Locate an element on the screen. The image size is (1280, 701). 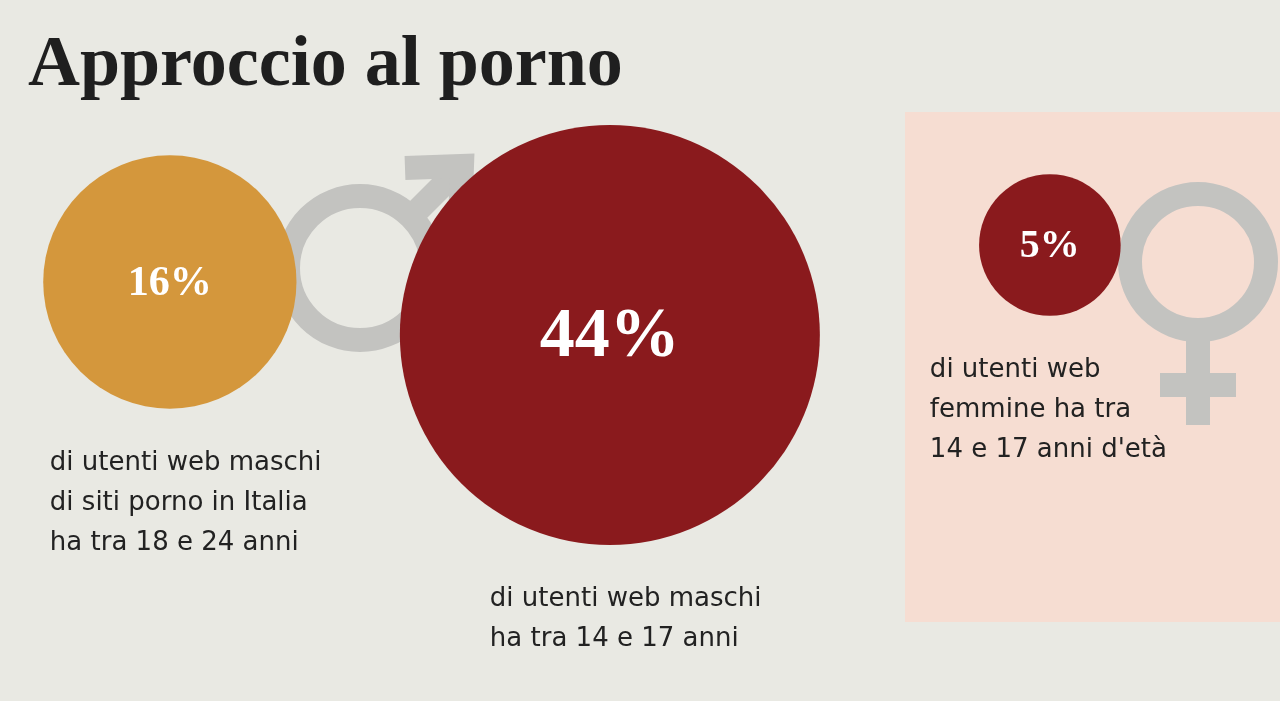
category-label: di utenti web maschi di siti porno in Italia ha tra 18 e 24 anni is located at coordinates (185, 500).